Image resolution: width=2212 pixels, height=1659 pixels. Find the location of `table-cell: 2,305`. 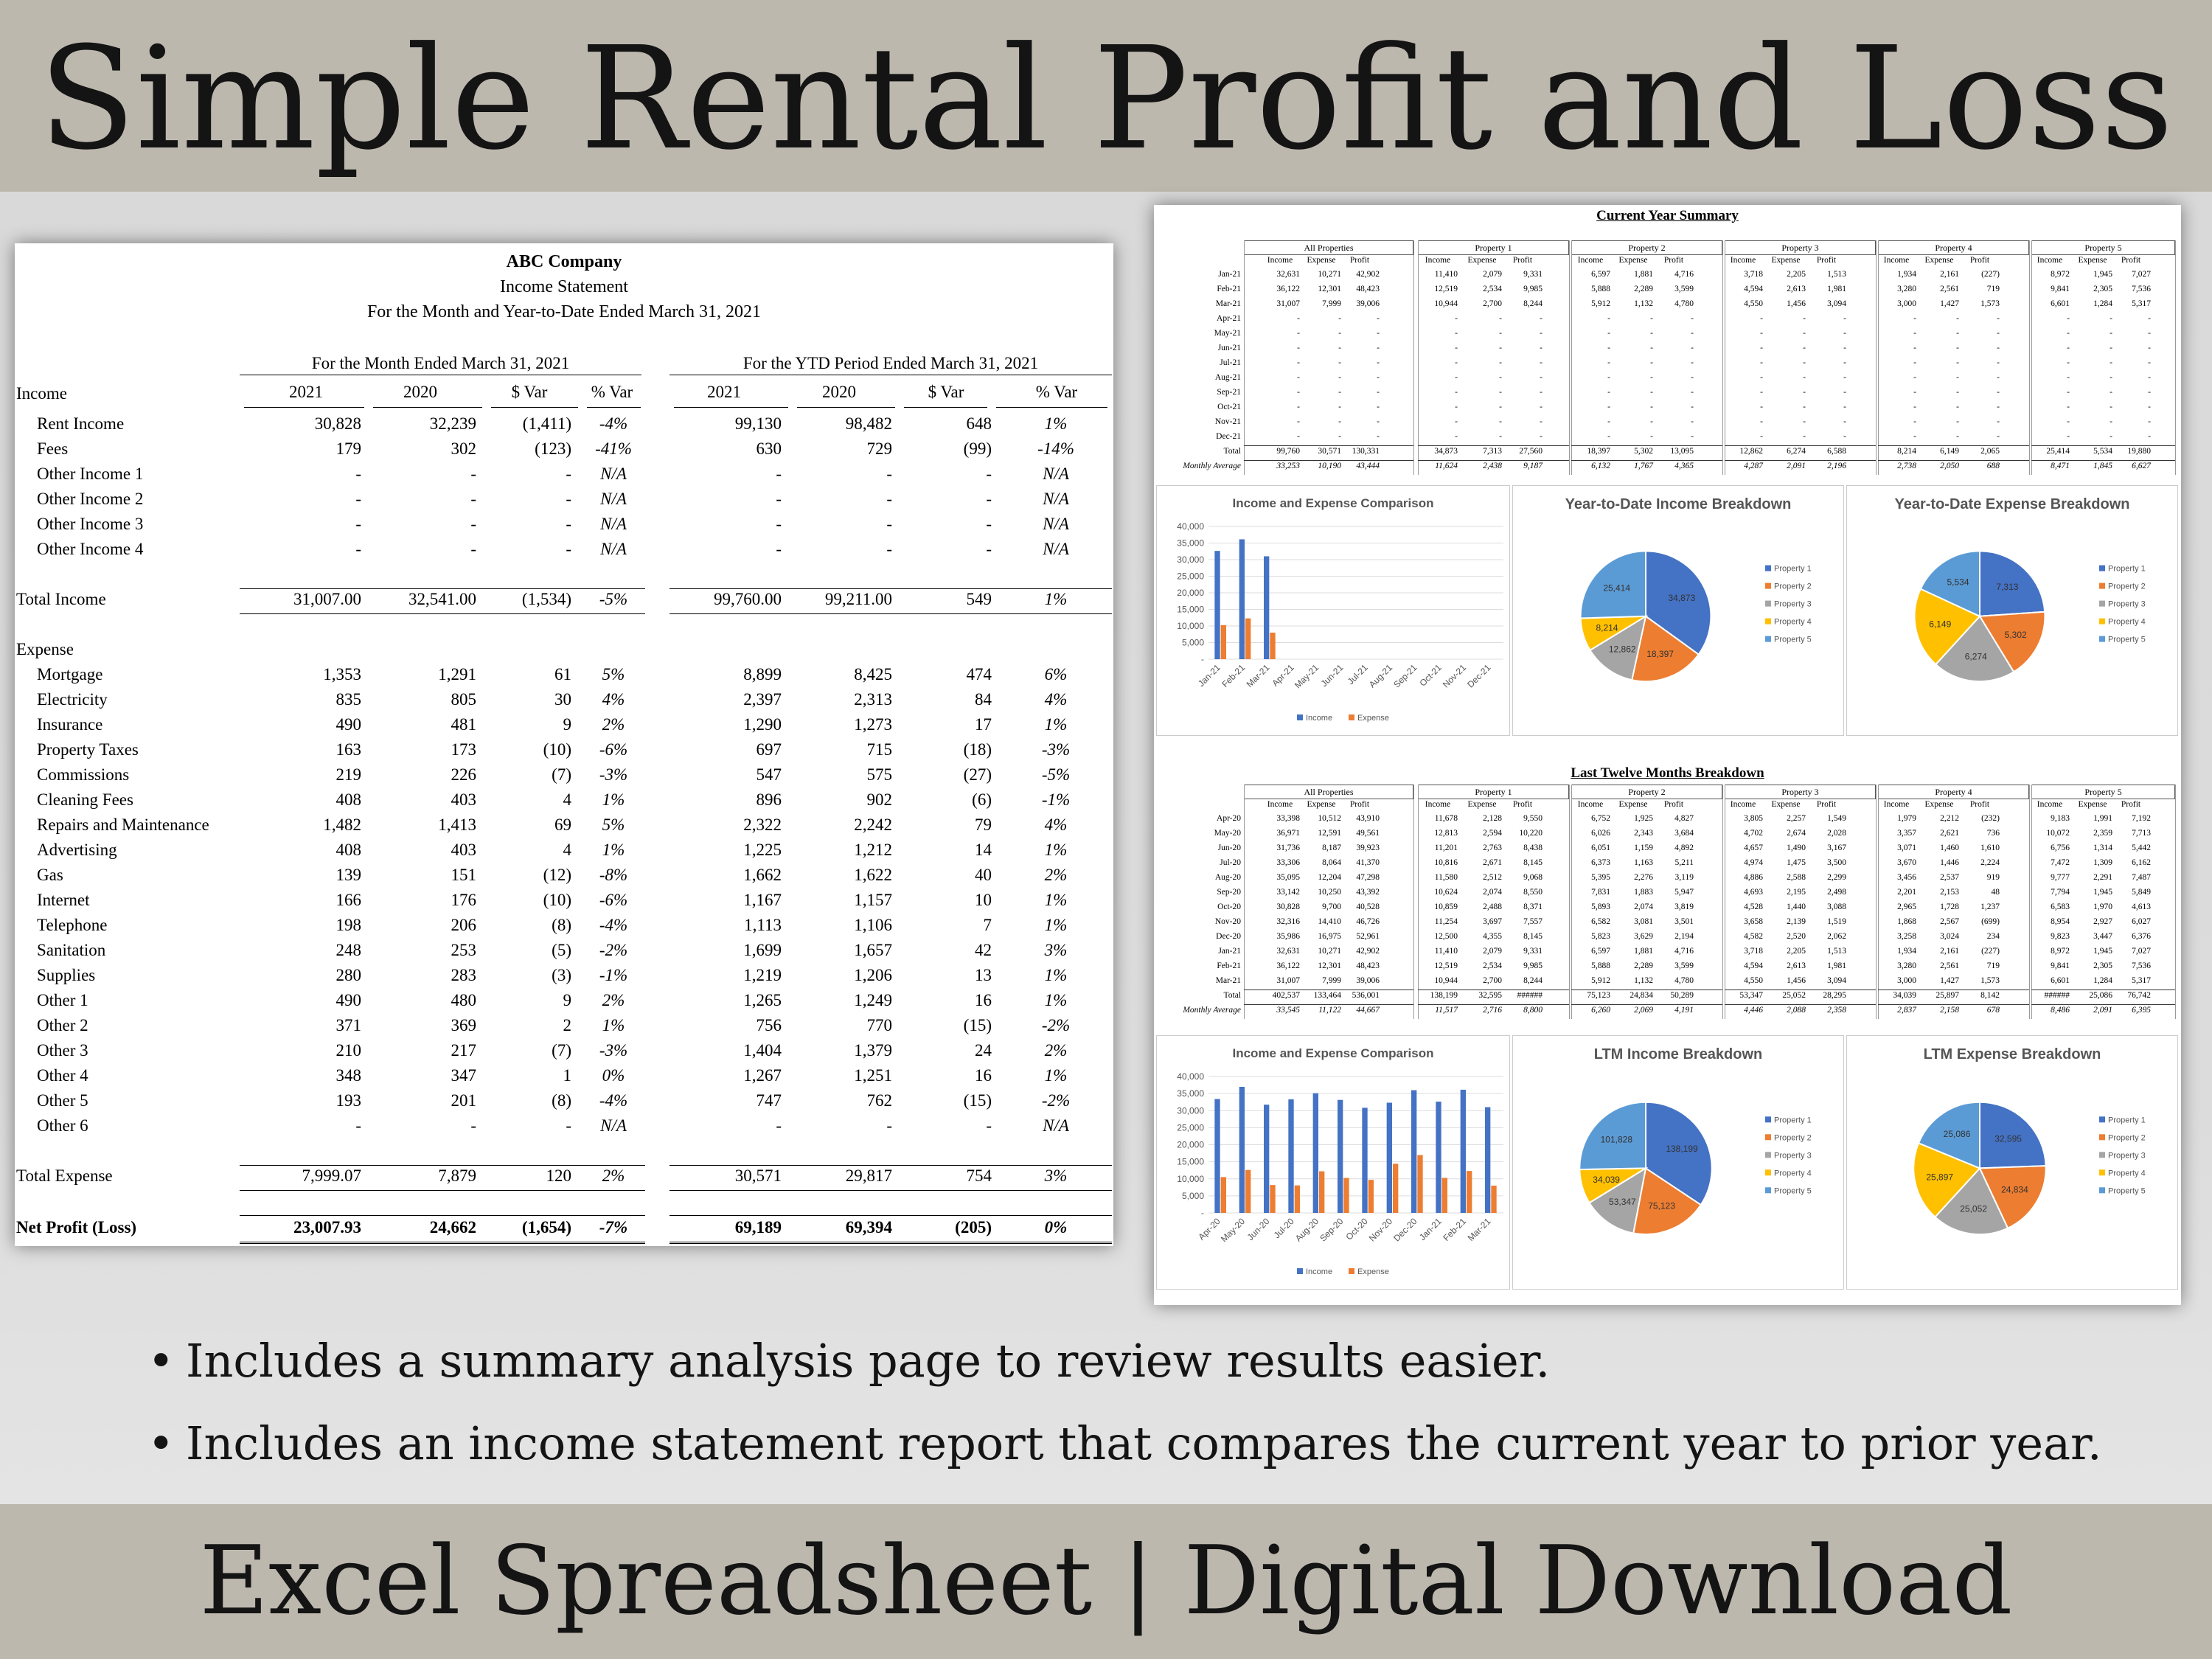

table-cell: 2,305 is located at coordinates (2102, 965).